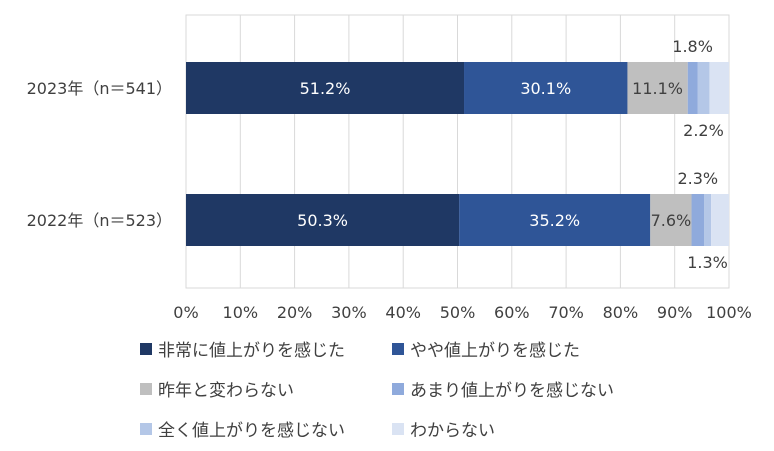  Describe the element at coordinates (226, 391) in the screenshot. I see `legend-label: 昨年と変わらない` at that location.